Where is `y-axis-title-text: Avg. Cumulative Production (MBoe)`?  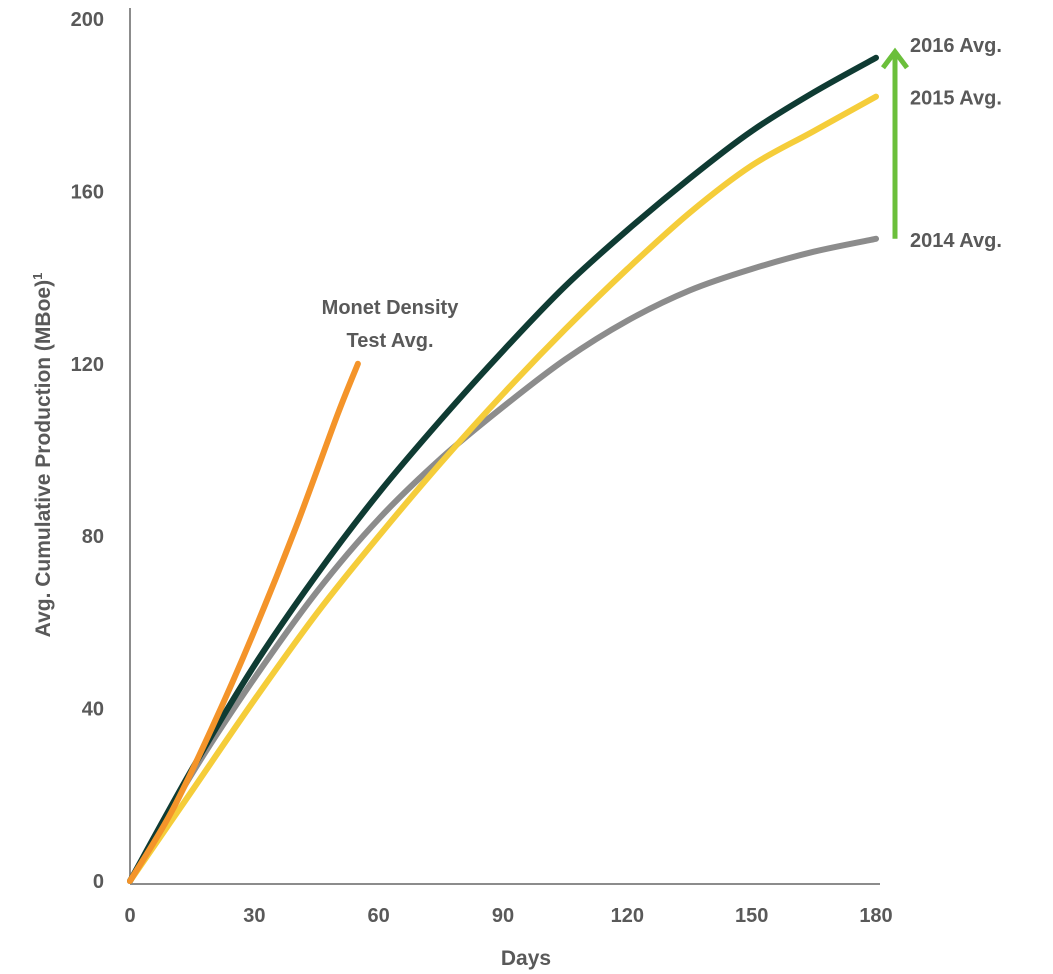 y-axis-title-text: Avg. Cumulative Production (MBoe) is located at coordinates (43, 458).